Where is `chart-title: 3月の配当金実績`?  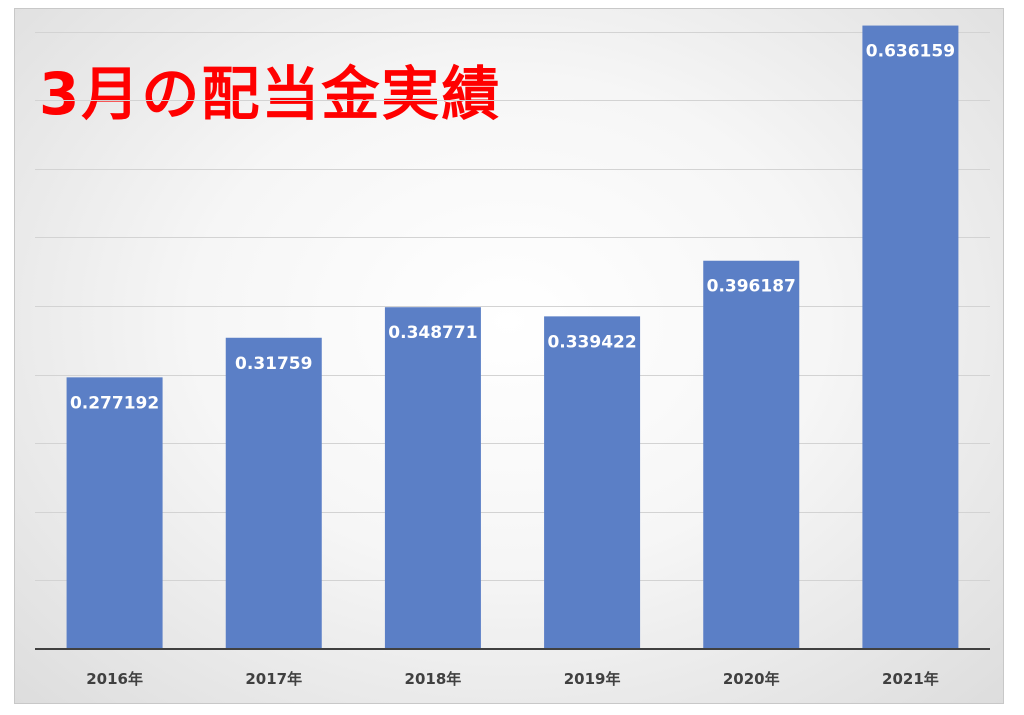 chart-title: 3月の配当金実績 is located at coordinates (270, 94).